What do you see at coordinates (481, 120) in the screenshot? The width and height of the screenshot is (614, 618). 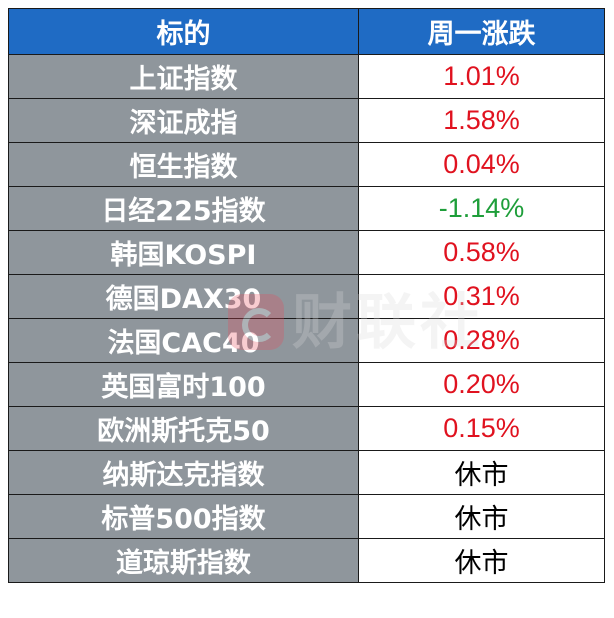 I see `index-change: 1.58%` at bounding box center [481, 120].